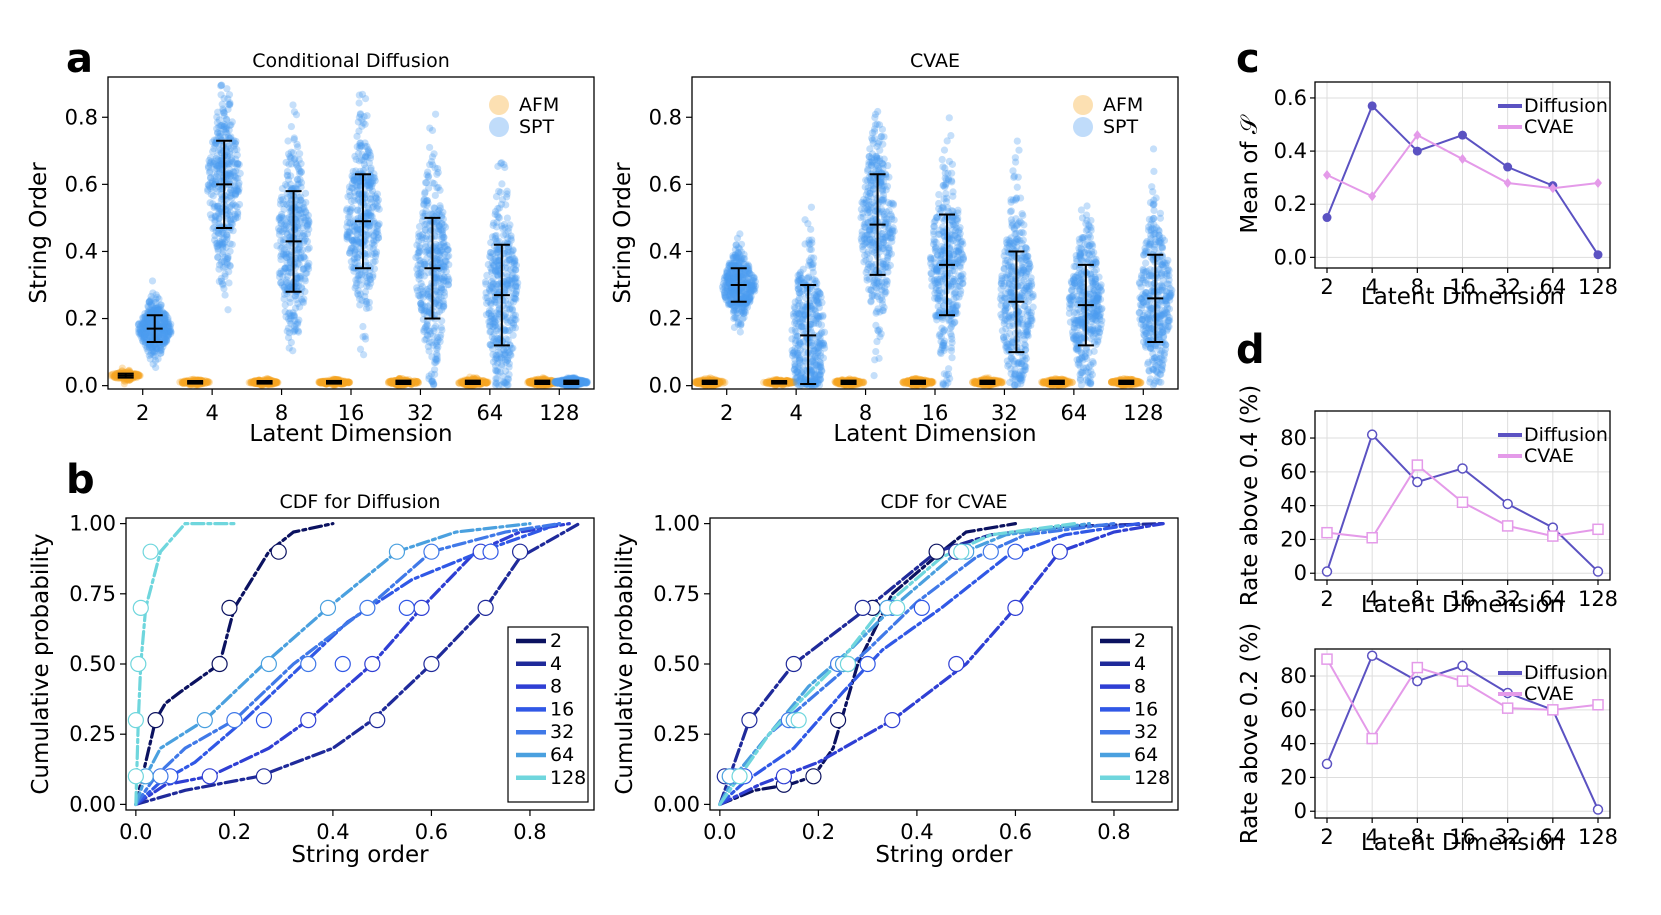 Image resolution: width=1661 pixels, height=915 pixels. Describe the element at coordinates (81, 117) in the screenshot. I see `y-tick-label: 0.8` at that location.